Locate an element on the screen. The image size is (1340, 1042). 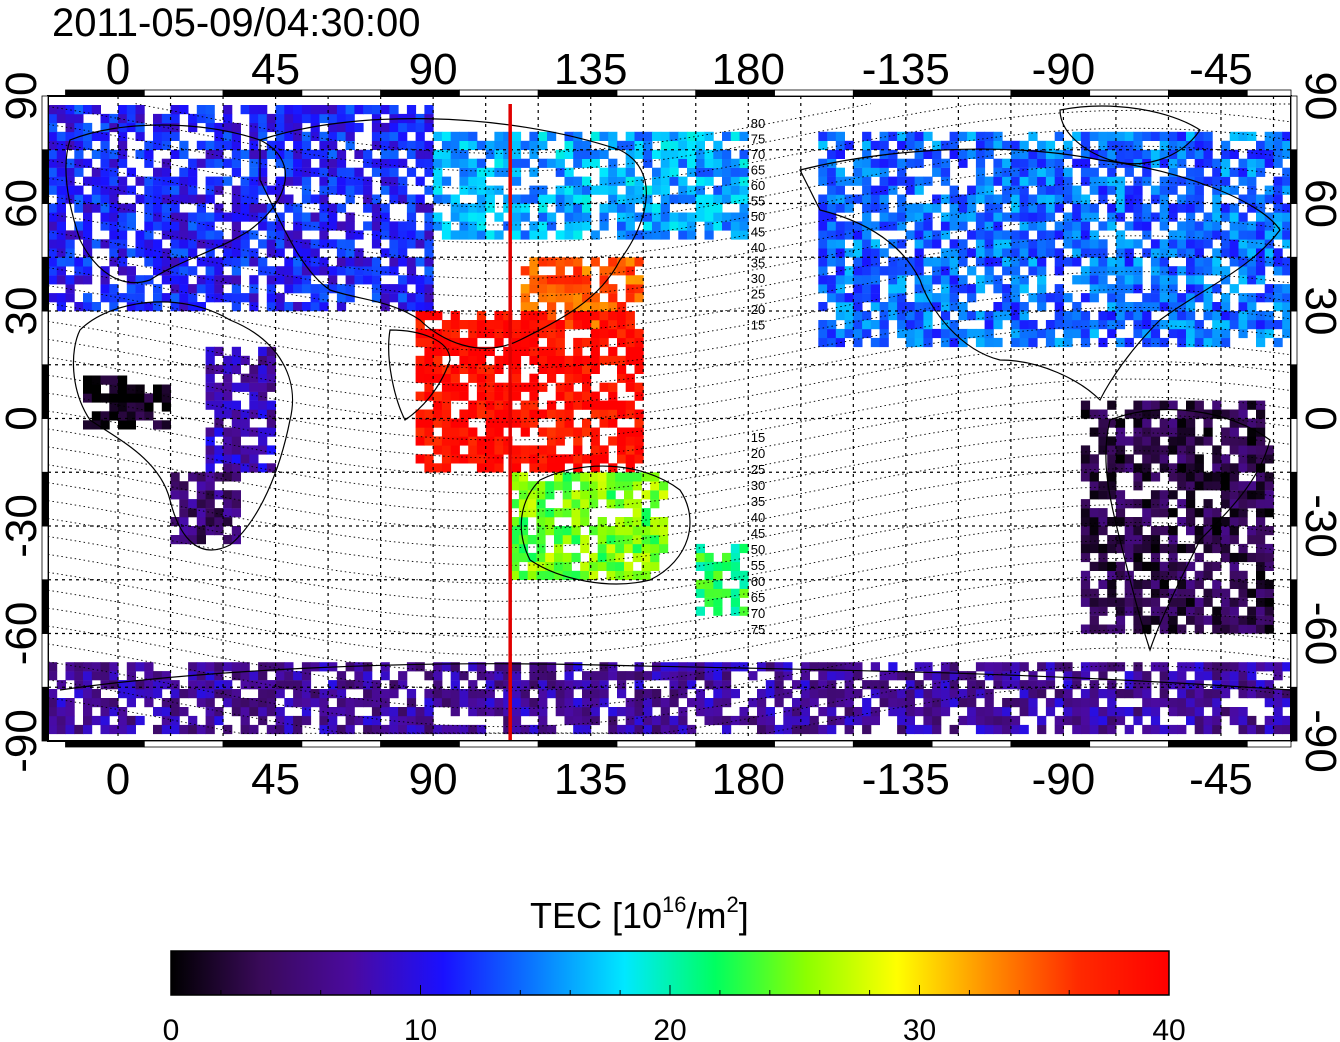
tec-region-africa-west is located at coordinates (127, 402).